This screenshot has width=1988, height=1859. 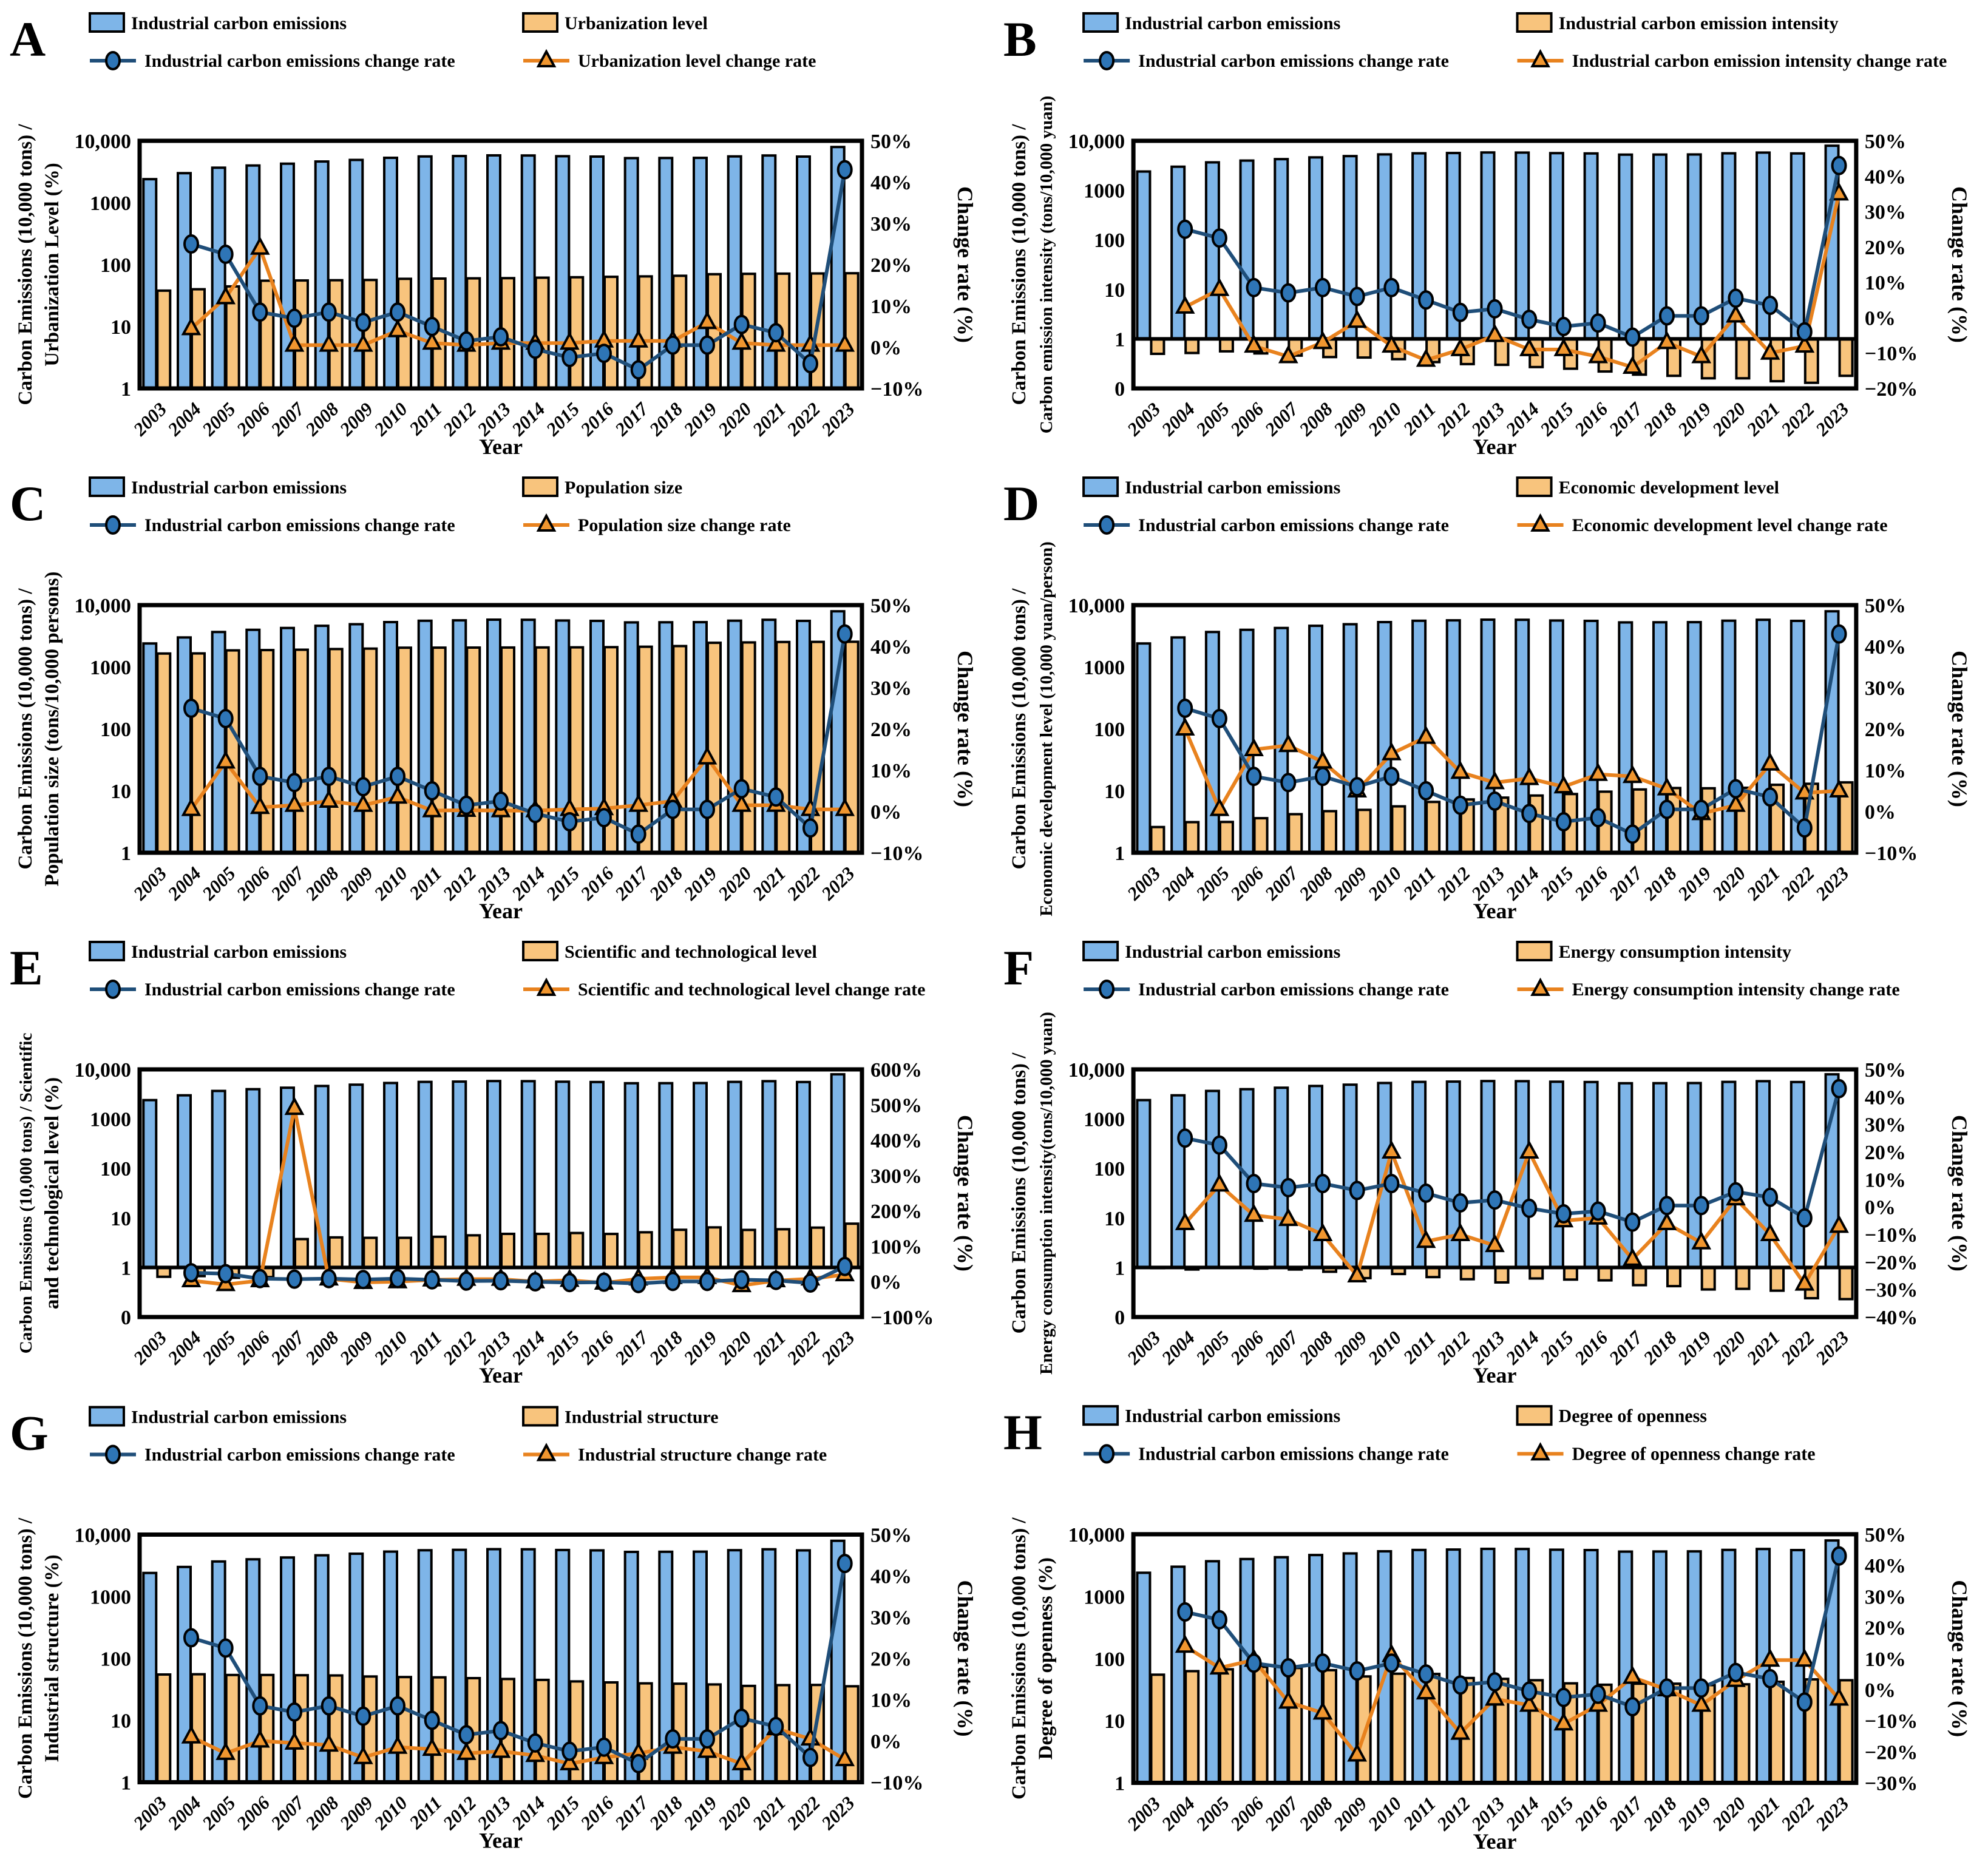 What do you see at coordinates (1019, 1658) in the screenshot?
I see `left-axis-label-line1: Carbon Emissions (10,000 tons) /` at bounding box center [1019, 1658].